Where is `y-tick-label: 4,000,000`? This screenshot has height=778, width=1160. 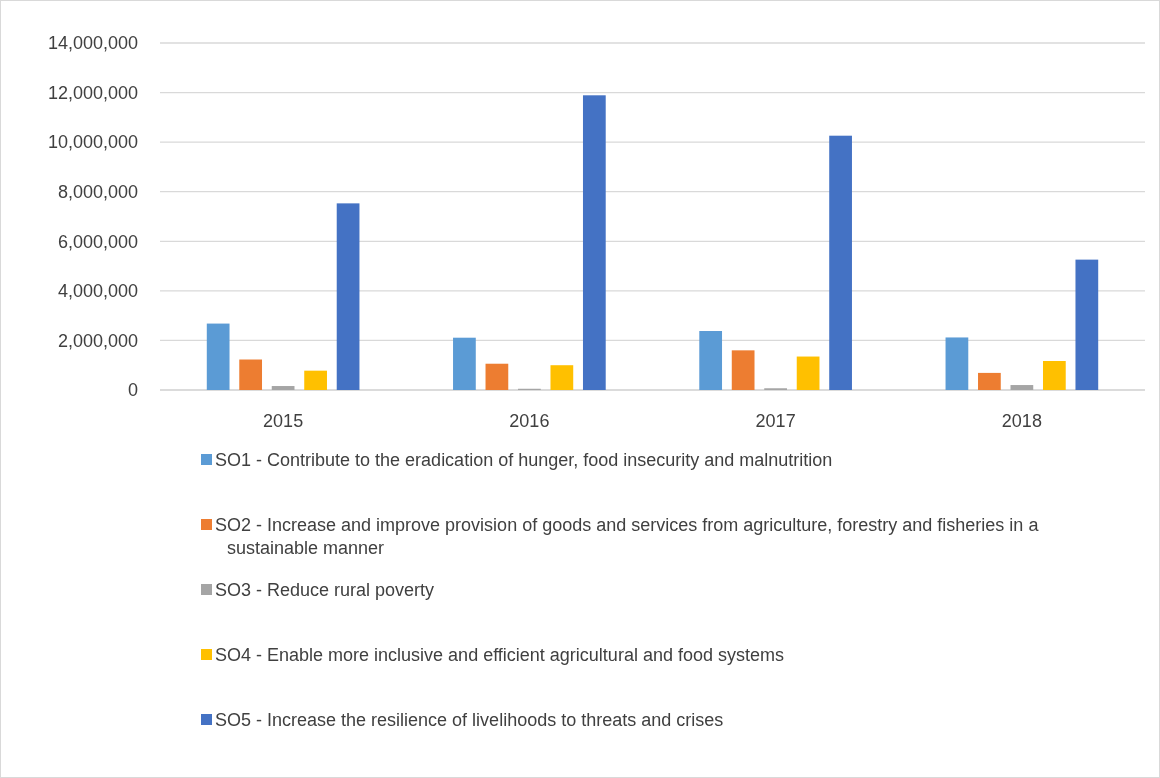
y-tick-label: 4,000,000 is located at coordinates (97, 291).